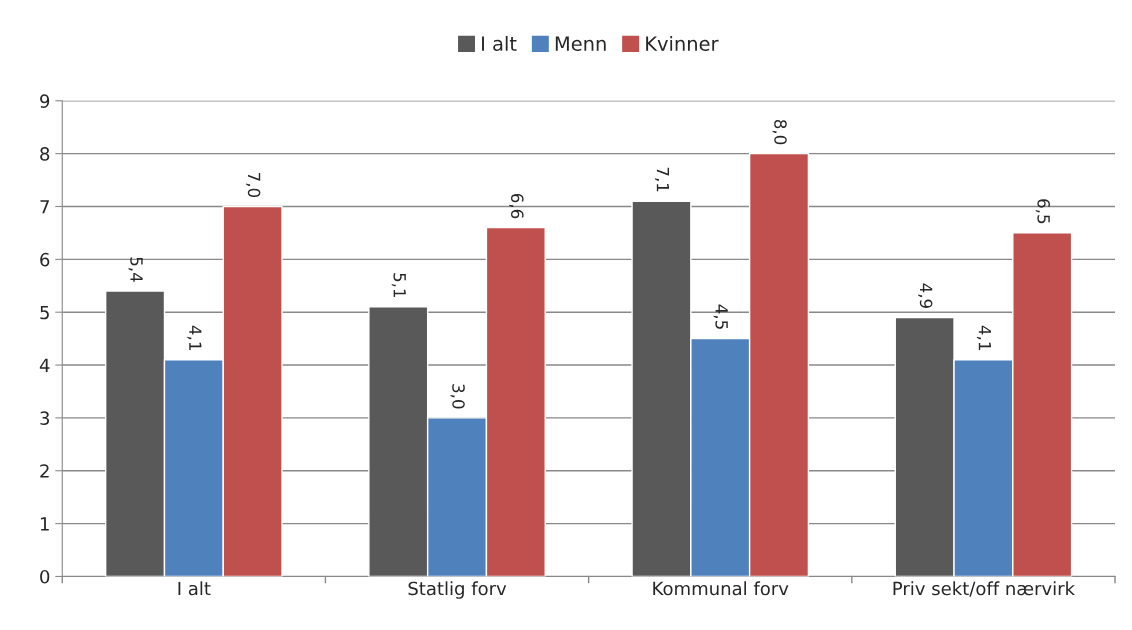  I want to click on data-label: 5,4, so click(135, 269).